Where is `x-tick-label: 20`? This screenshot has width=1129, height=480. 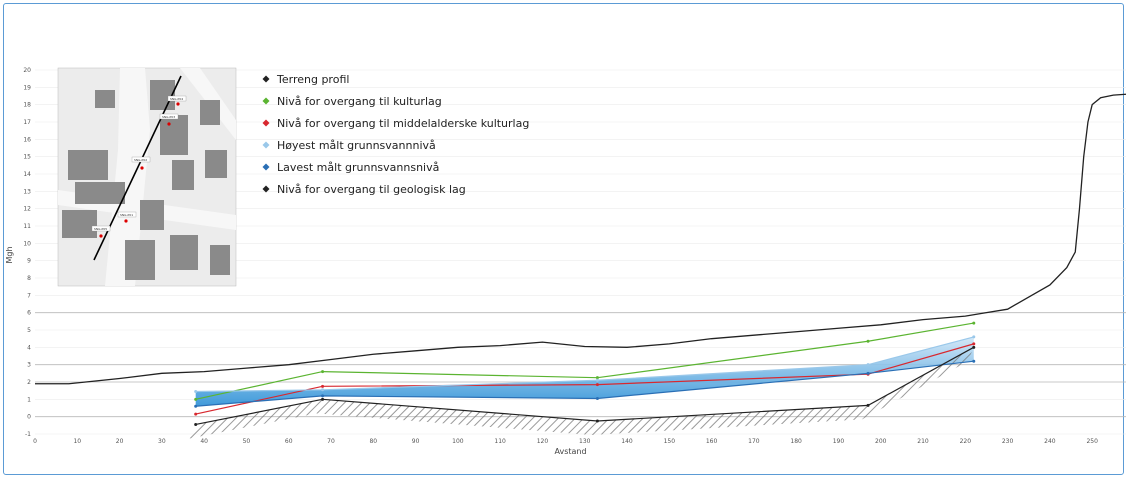 x-tick-label: 20 is located at coordinates (120, 441).